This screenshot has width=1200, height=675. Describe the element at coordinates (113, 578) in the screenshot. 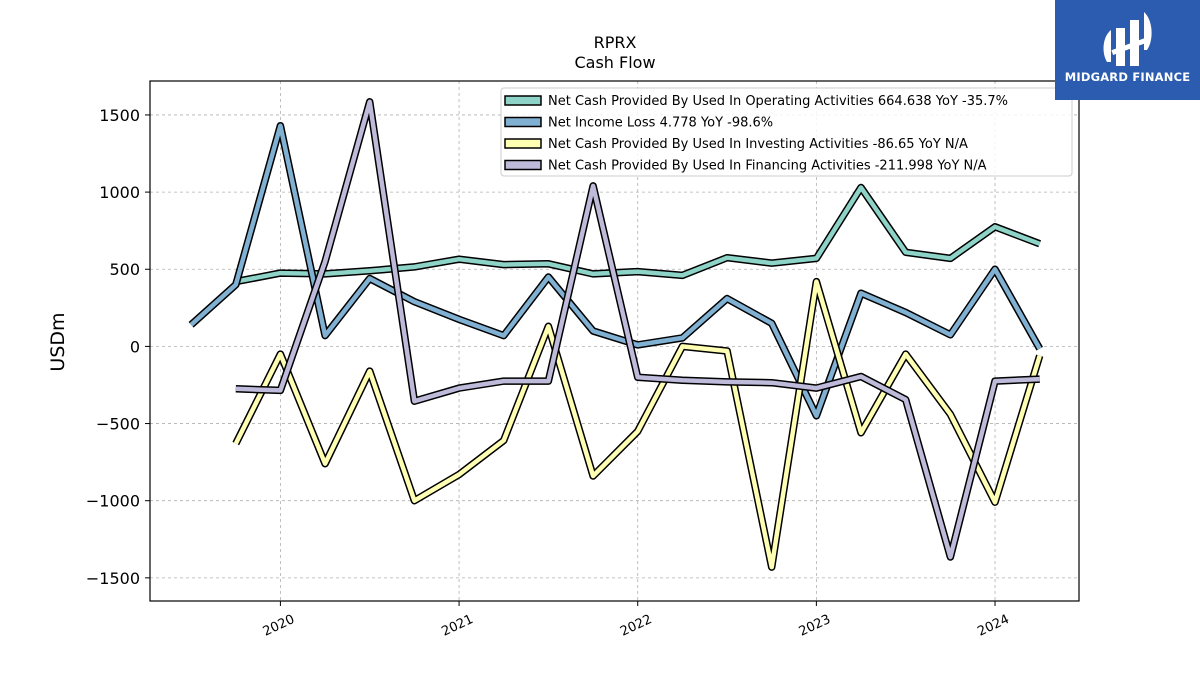

I see `y-tick-label: −1500` at that location.